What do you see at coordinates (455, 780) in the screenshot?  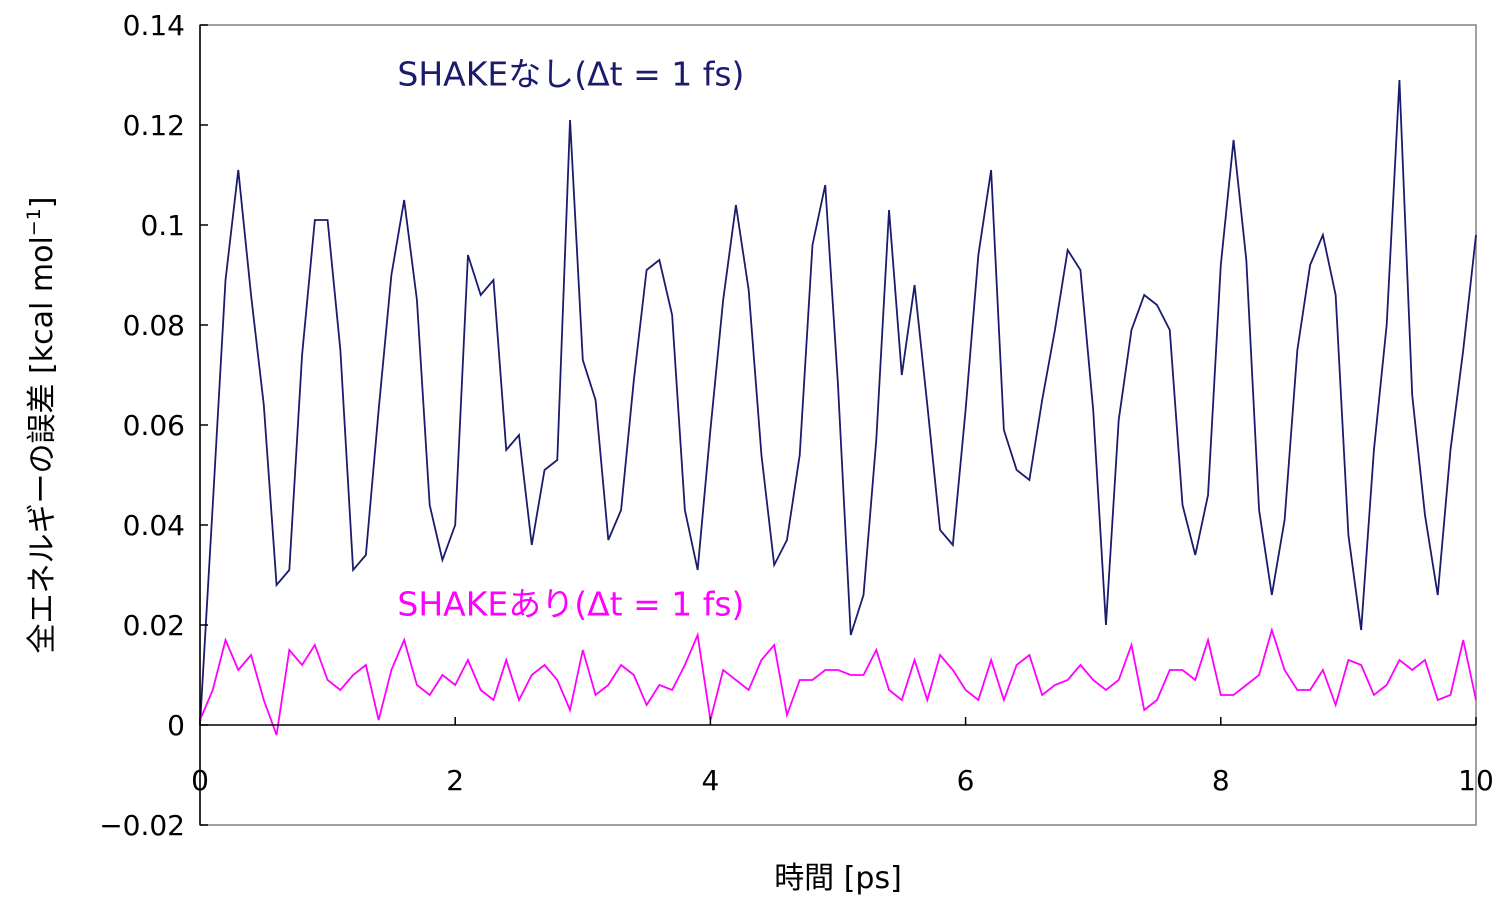 I see `x-tick-label: 2` at bounding box center [455, 780].